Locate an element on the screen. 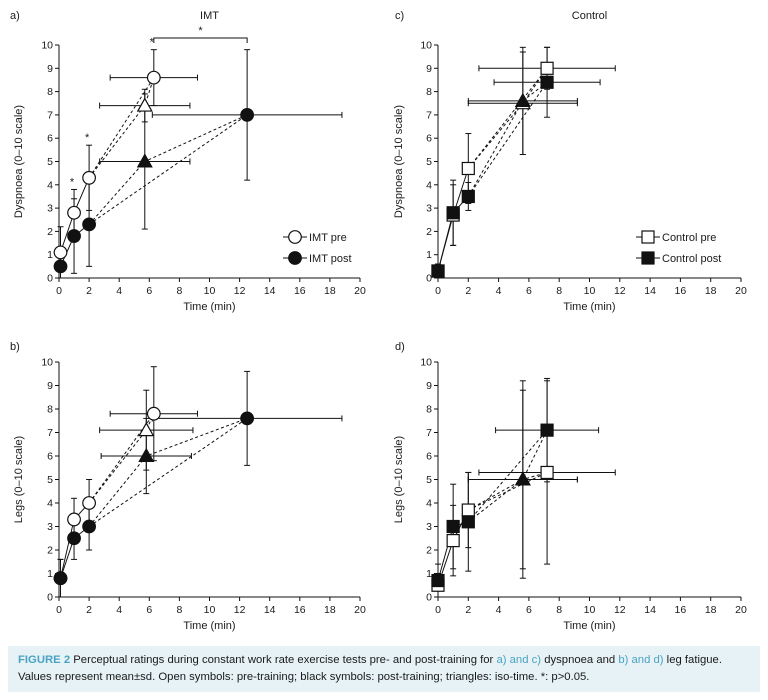 This screenshot has height=700, width=768. legend-label: IMT pre is located at coordinates (328, 238).